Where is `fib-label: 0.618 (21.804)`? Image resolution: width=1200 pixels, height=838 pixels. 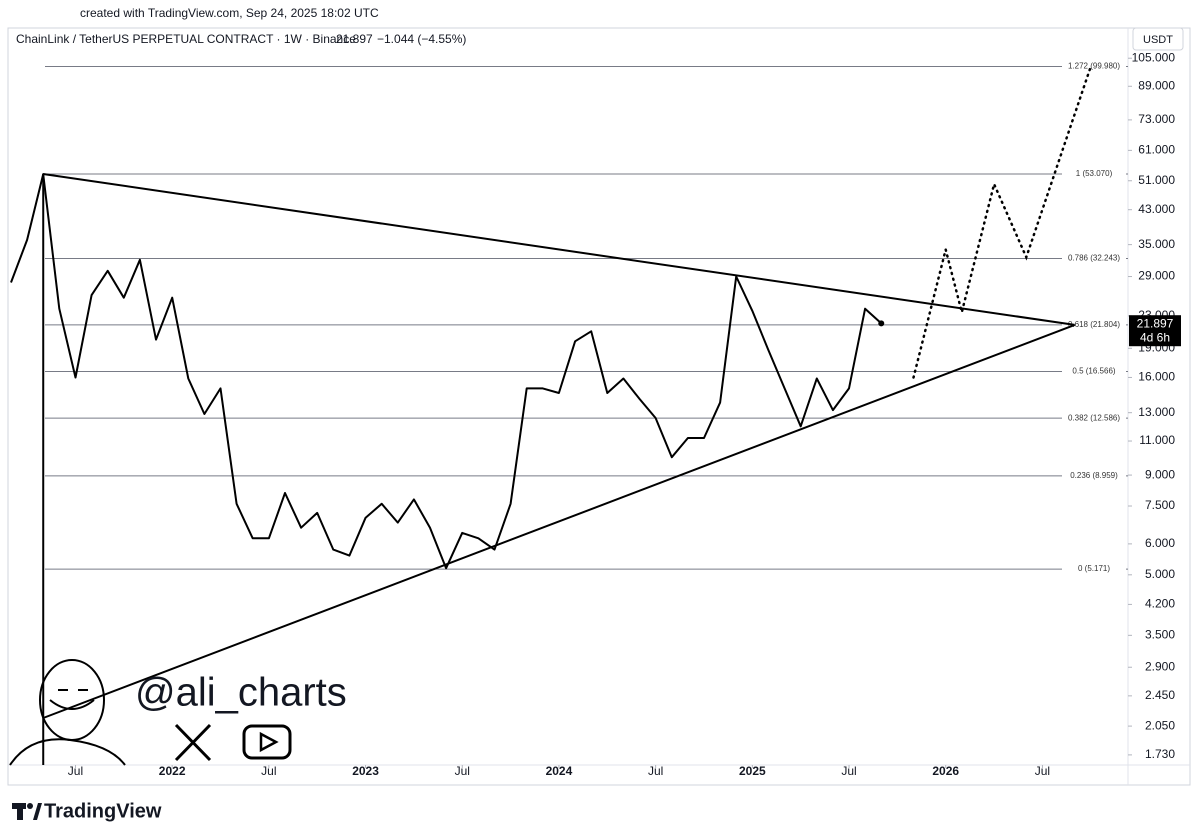 fib-label: 0.618 (21.804) is located at coordinates (1094, 324).